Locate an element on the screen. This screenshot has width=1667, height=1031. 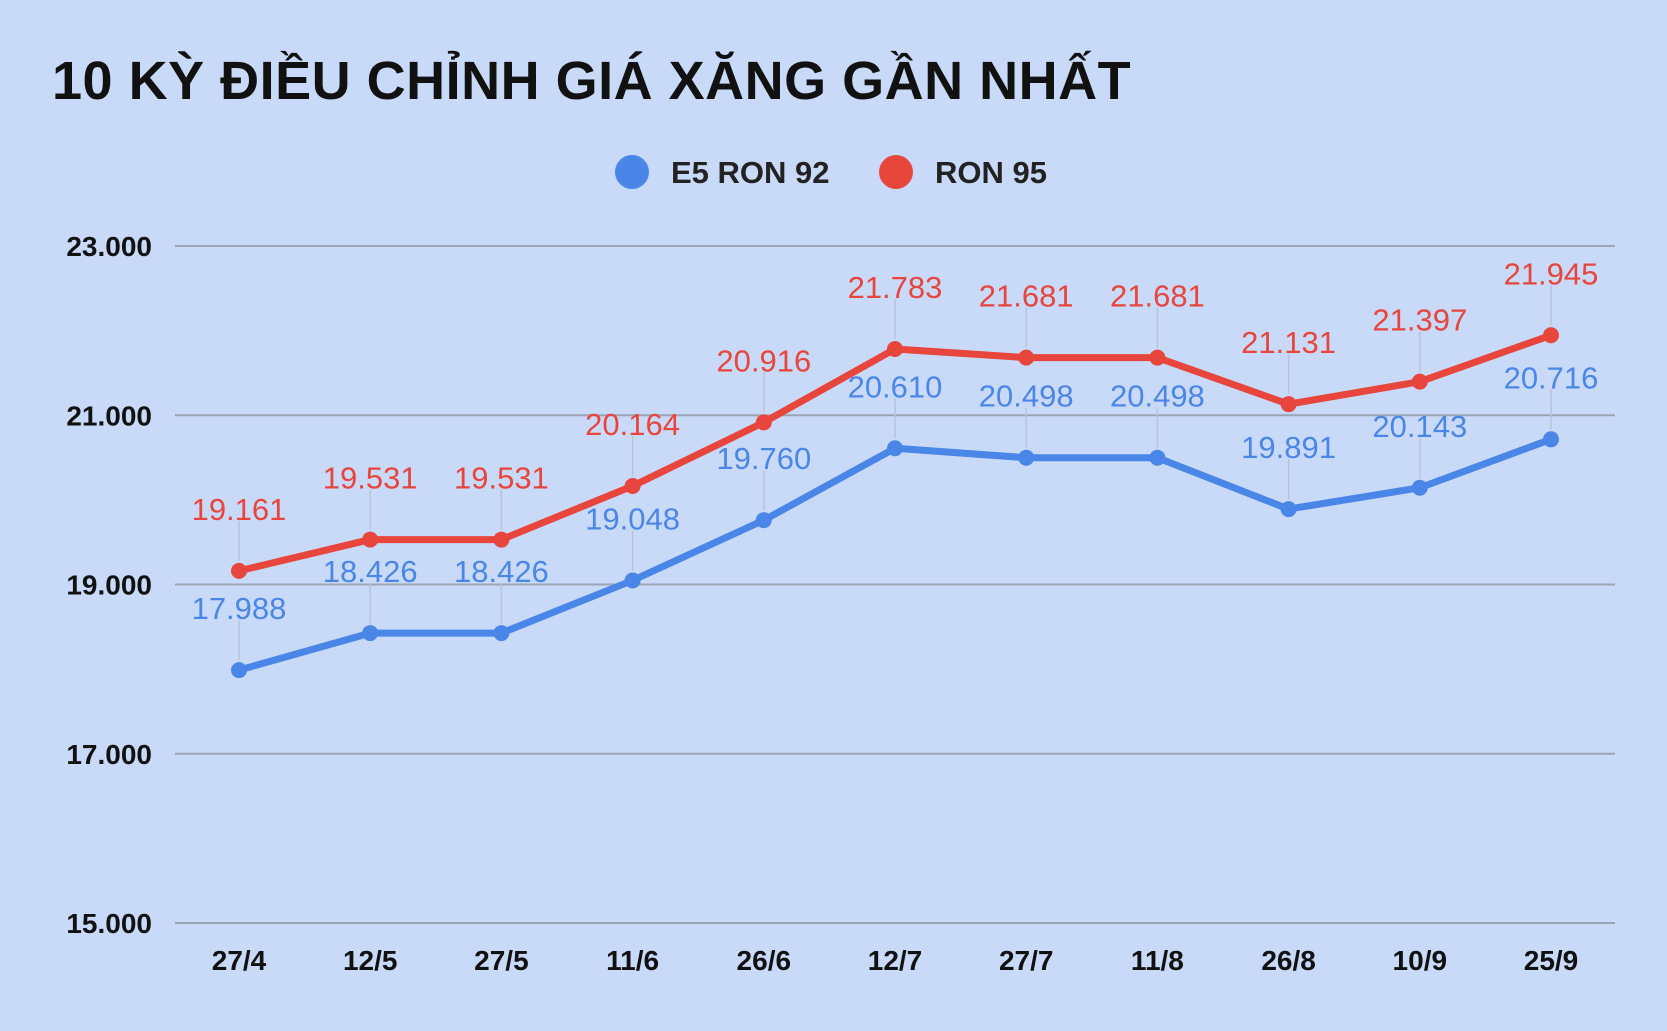
data-label: 20.164 is located at coordinates (632, 424).